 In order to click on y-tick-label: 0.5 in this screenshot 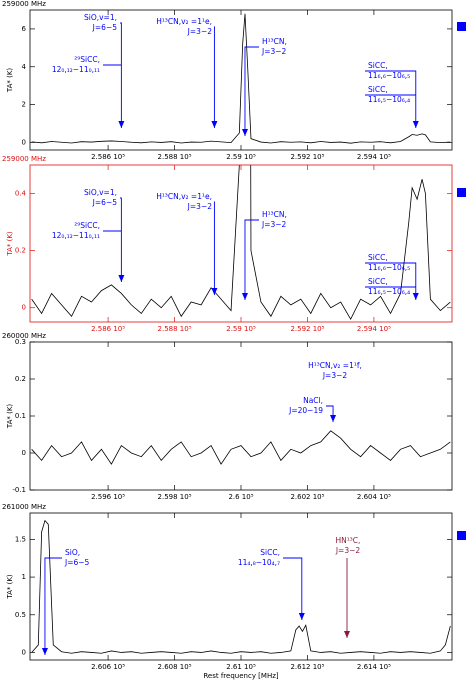, I will do `click(20, 615)`.